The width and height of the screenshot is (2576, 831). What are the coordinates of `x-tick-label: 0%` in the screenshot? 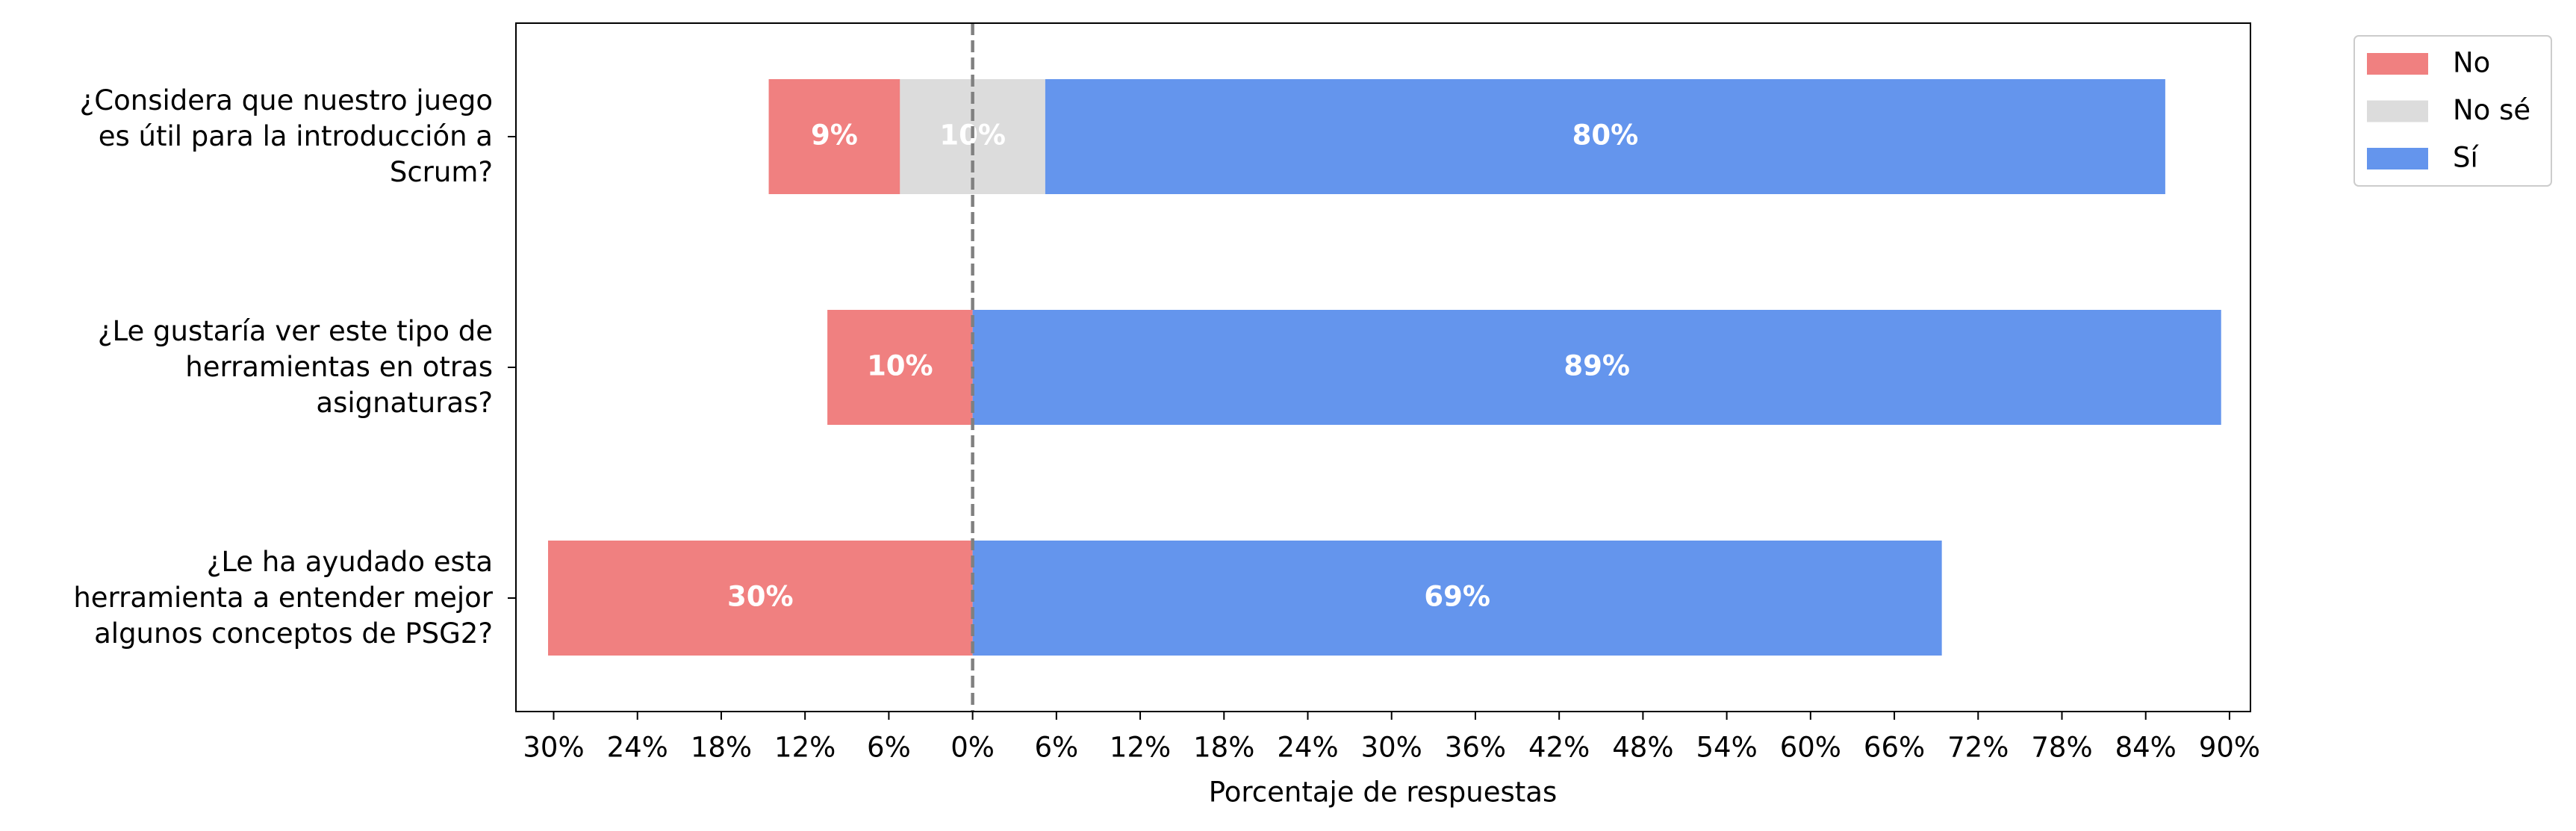 It's located at (973, 748).